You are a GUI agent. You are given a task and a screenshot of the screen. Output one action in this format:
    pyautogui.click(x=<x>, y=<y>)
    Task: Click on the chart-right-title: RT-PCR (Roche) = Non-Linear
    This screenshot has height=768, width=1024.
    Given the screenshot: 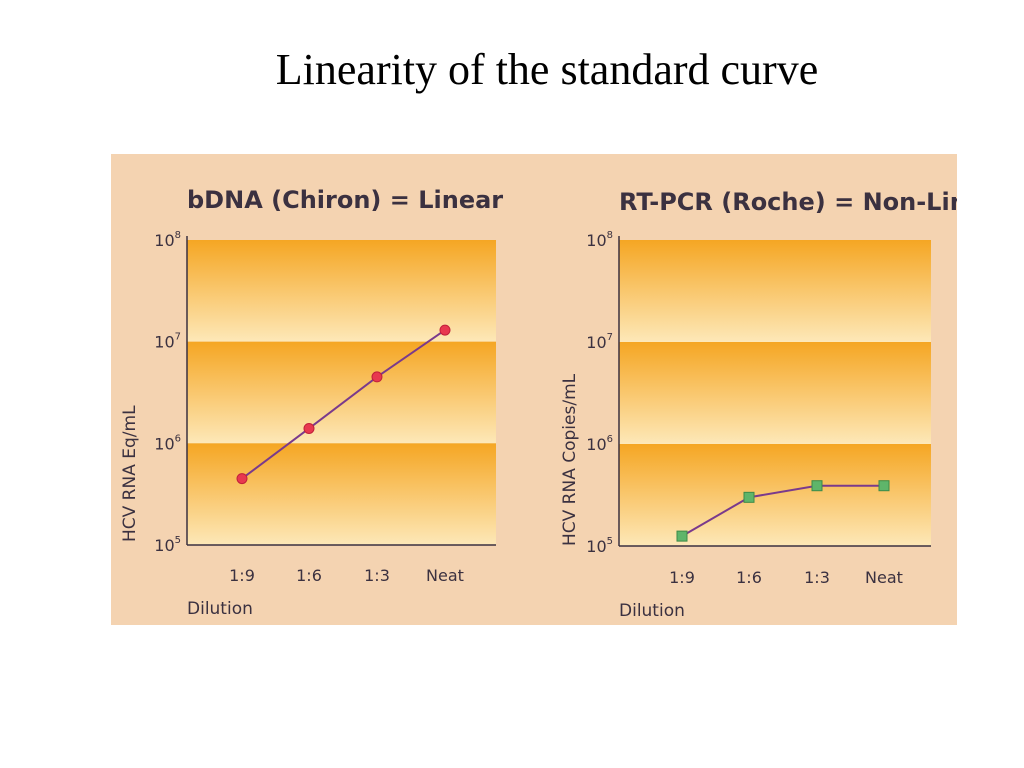 What is the action you would take?
    pyautogui.click(x=788, y=202)
    